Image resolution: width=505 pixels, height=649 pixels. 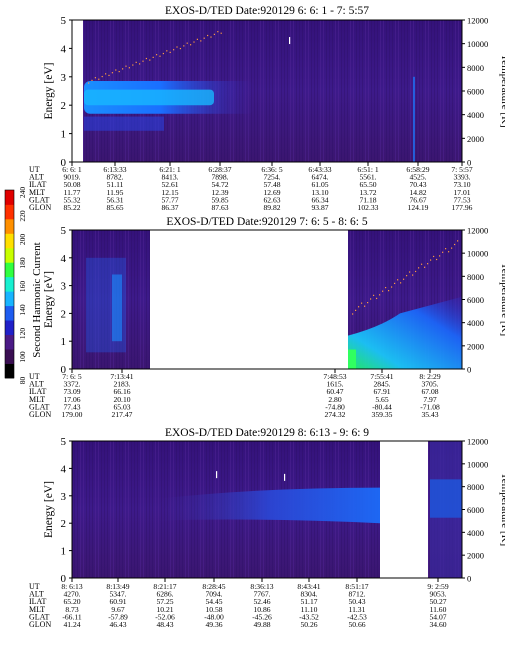 I want to click on table-cell: -66.11, so click(x=72, y=616).